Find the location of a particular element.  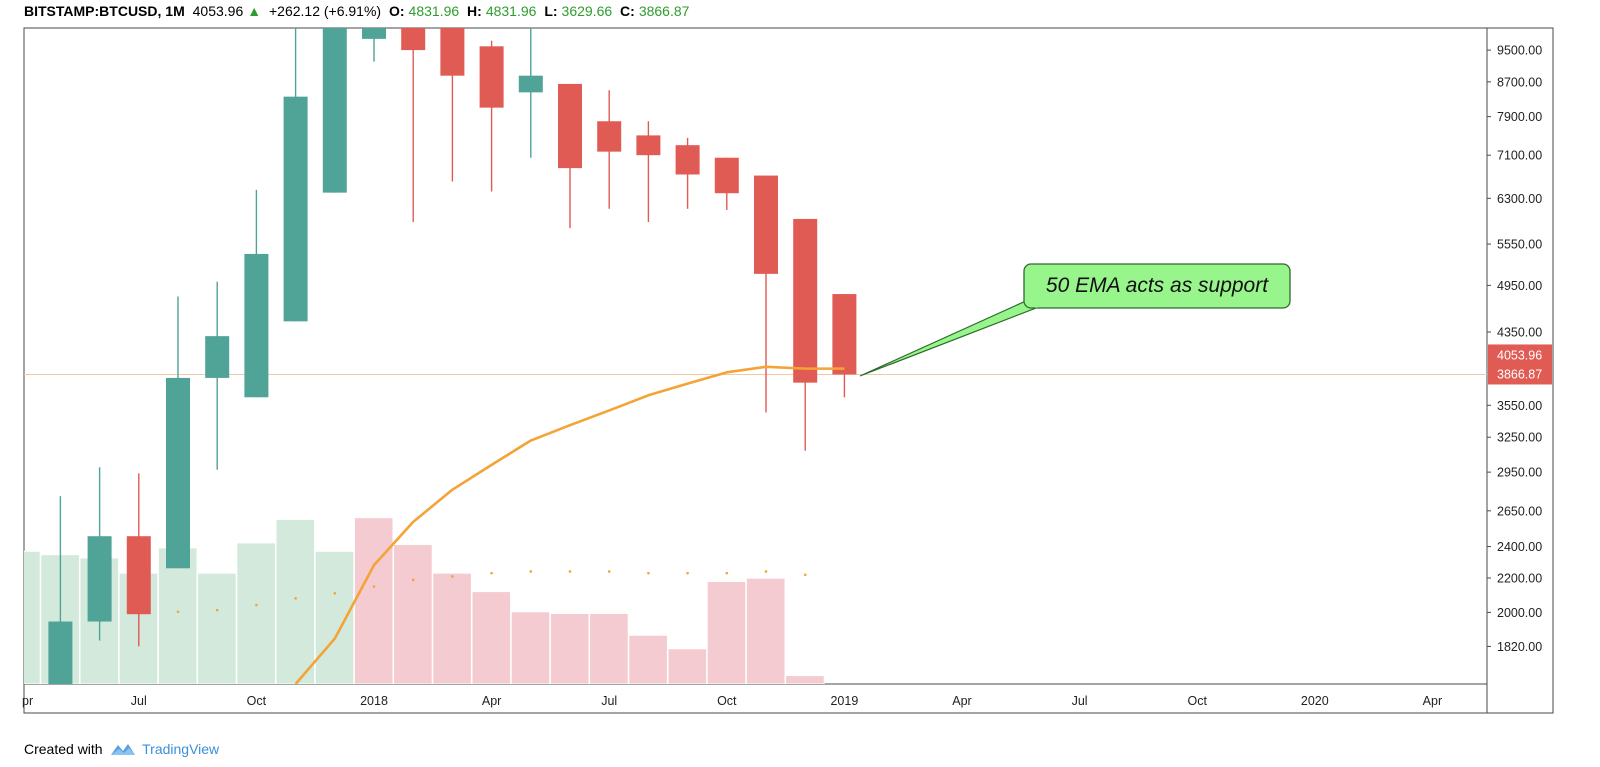

price-label-box is located at coordinates (1520, 364).